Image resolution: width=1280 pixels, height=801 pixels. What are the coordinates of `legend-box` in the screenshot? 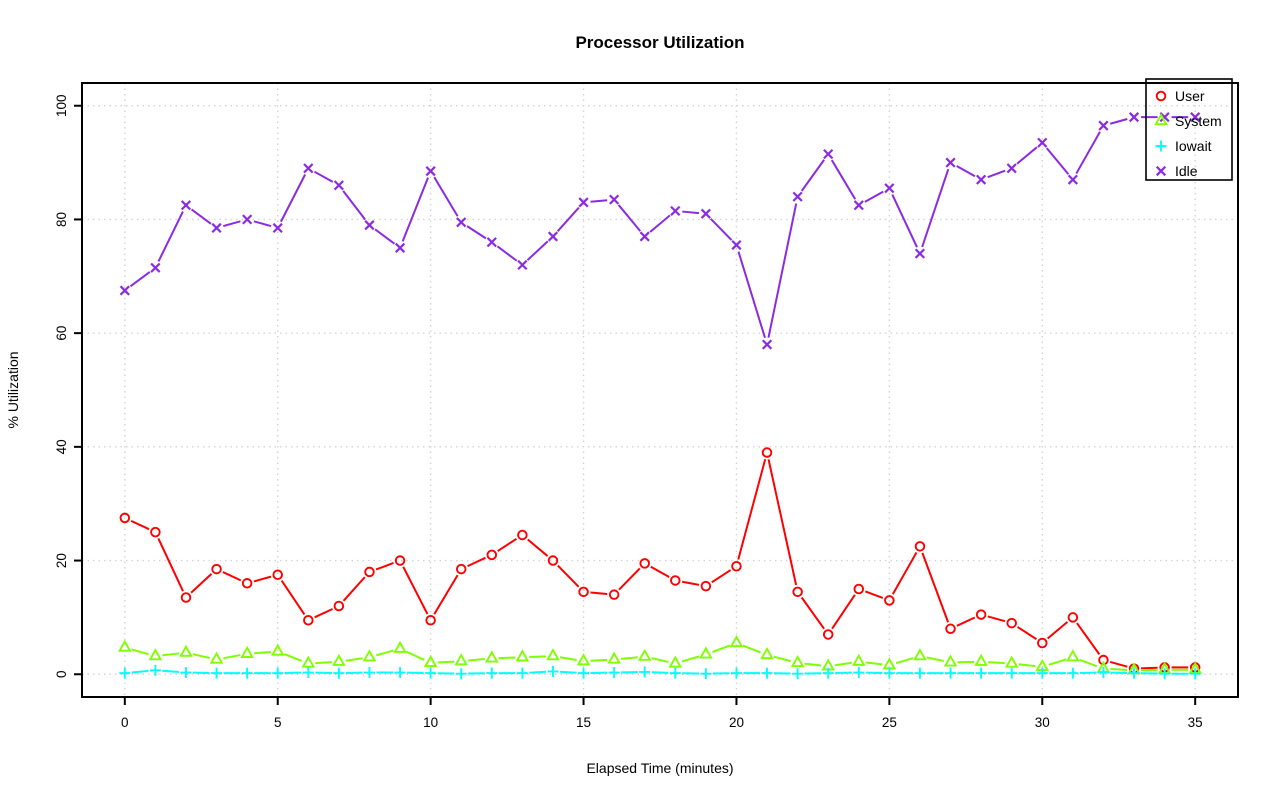 It's located at (1189, 129).